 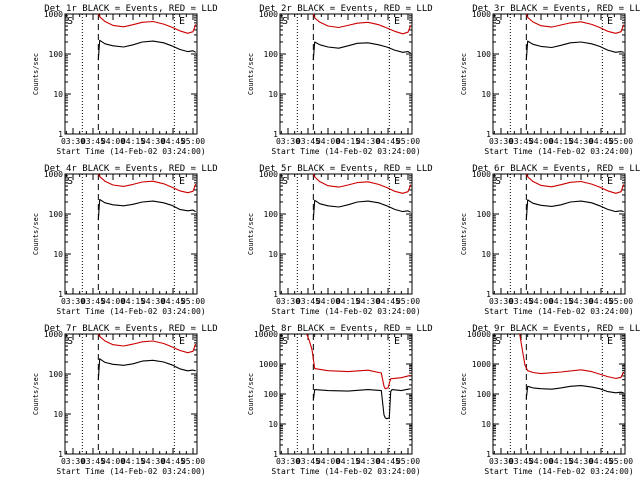 I want to click on panel-title: Det 3r BLACK = Events, RED = LLD, so click(x=556, y=9).